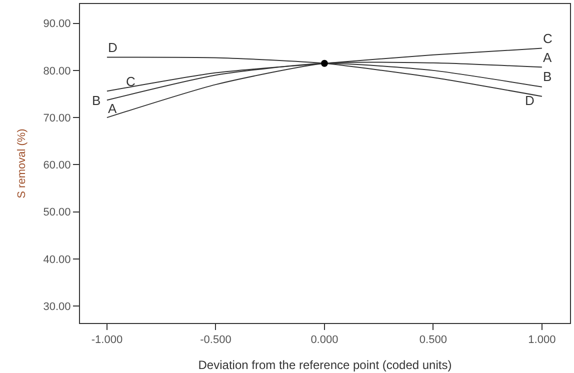 The image size is (574, 373). I want to click on y-tick-label: 60.00, so click(57, 166).